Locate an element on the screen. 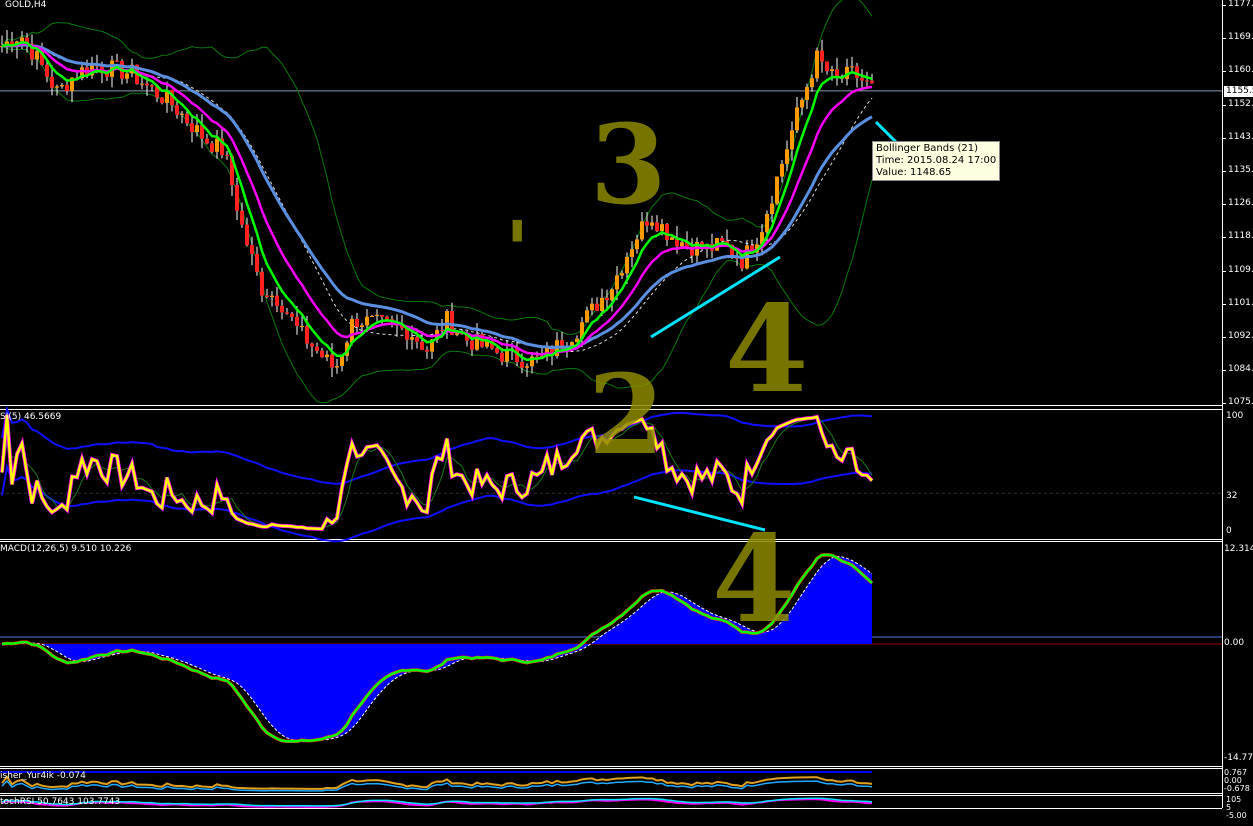 The width and height of the screenshot is (1253, 826). stoch-d-line is located at coordinates (437, 802).